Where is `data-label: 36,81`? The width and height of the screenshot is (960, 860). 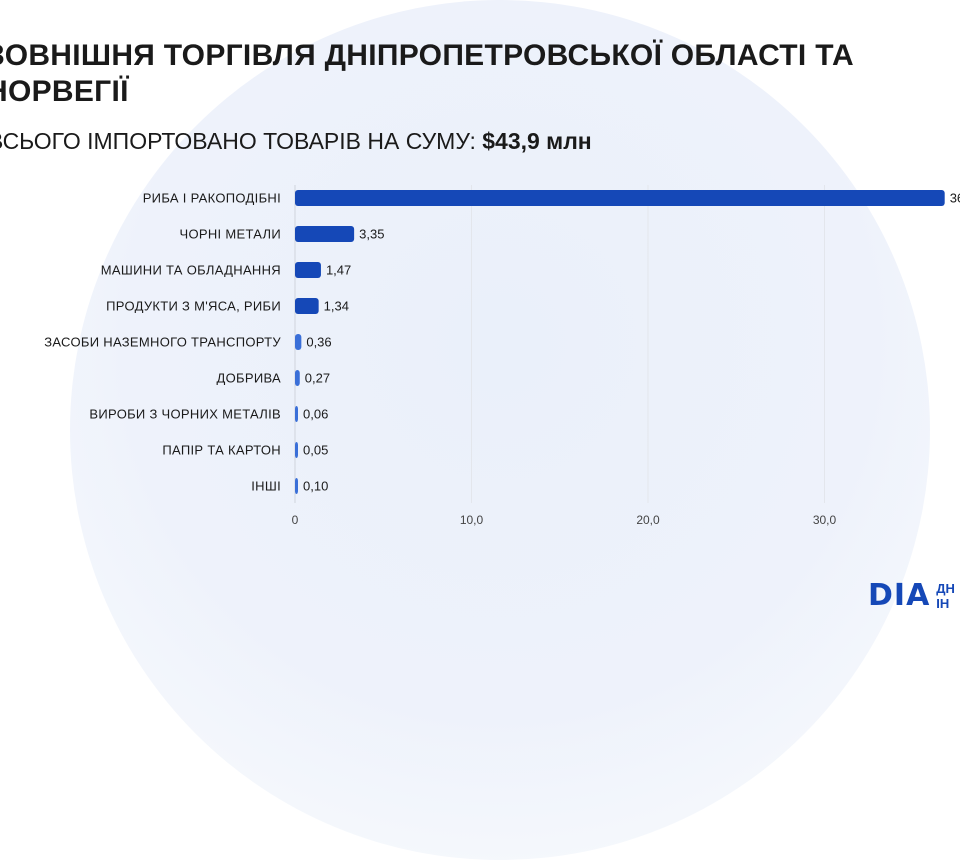 data-label: 36,81 is located at coordinates (955, 198).